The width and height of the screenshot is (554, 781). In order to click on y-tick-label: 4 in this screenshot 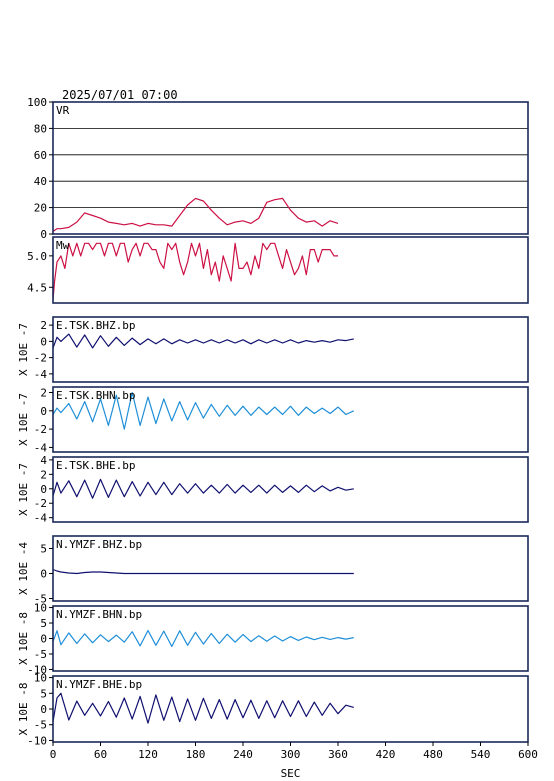, I will do `click(43, 460)`.